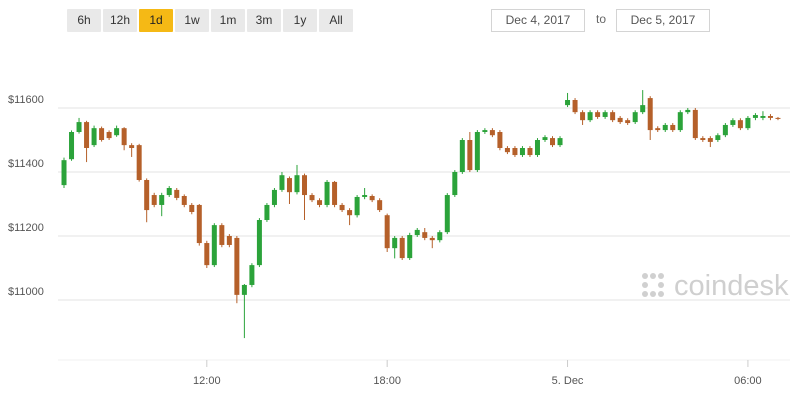 The width and height of the screenshot is (800, 400). What do you see at coordinates (601, 19) in the screenshot?
I see `date-separator: to` at bounding box center [601, 19].